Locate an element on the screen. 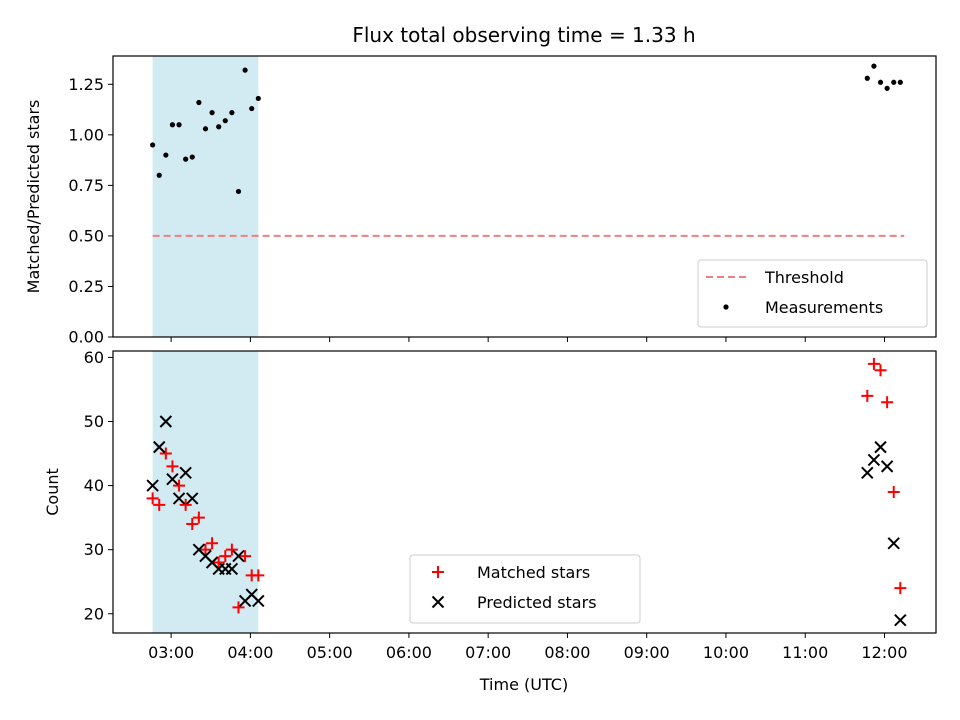  y-tick-label: 0.50 is located at coordinates (86, 235).